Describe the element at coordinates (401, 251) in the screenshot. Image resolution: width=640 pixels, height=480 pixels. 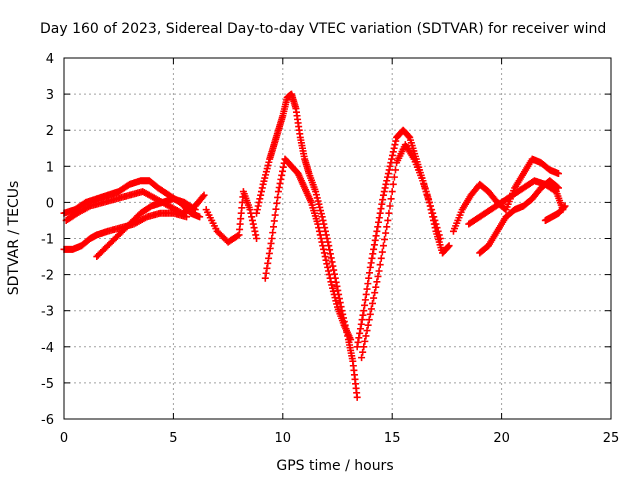
I see `data-series-trace-i` at that location.